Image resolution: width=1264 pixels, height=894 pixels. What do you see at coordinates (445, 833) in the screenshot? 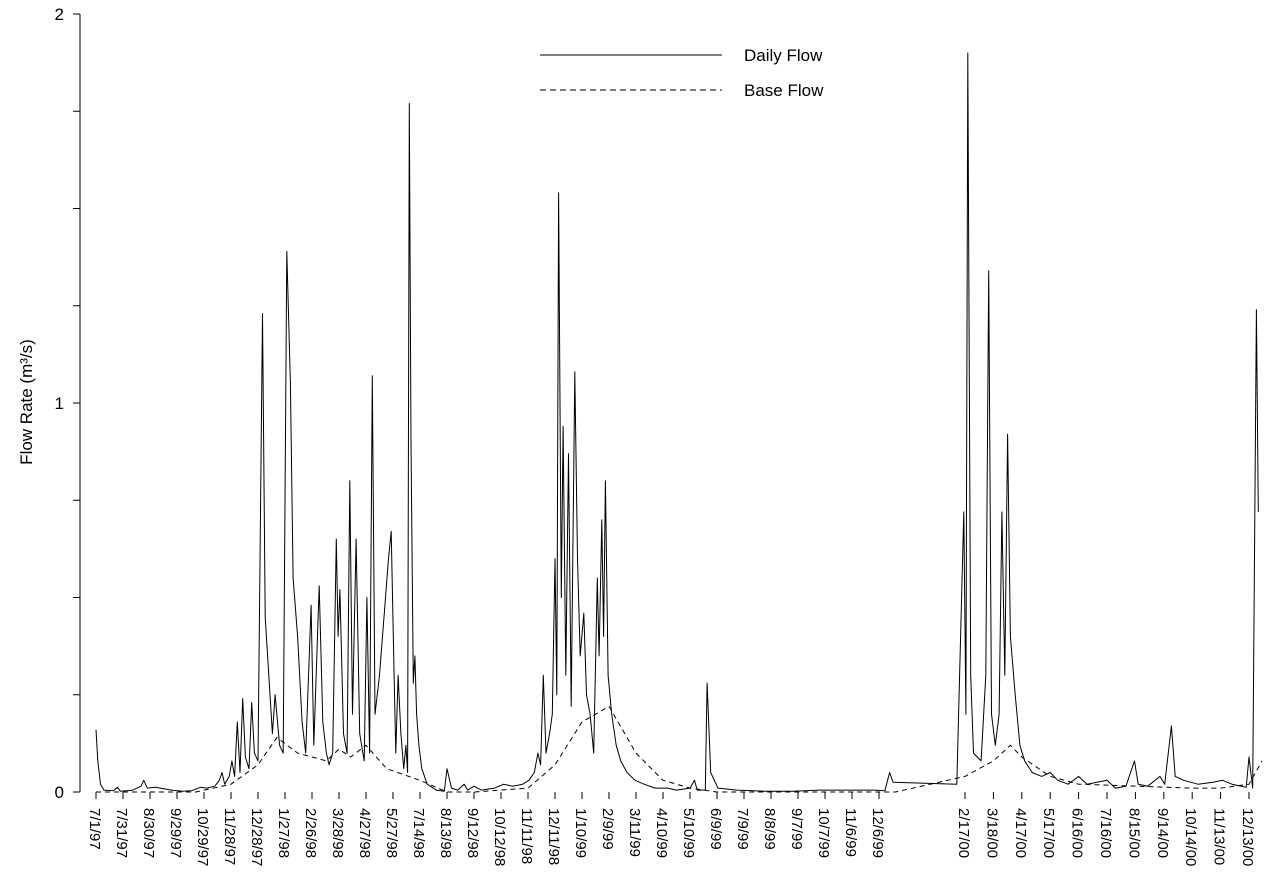
I see `x-tick-label: 8/13/98` at bounding box center [445, 833].